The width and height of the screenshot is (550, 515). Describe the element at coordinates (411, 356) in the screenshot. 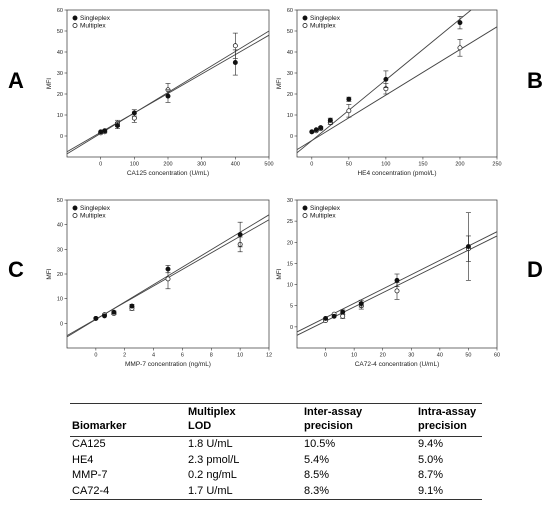

I see `x-tick-label: 30` at that location.